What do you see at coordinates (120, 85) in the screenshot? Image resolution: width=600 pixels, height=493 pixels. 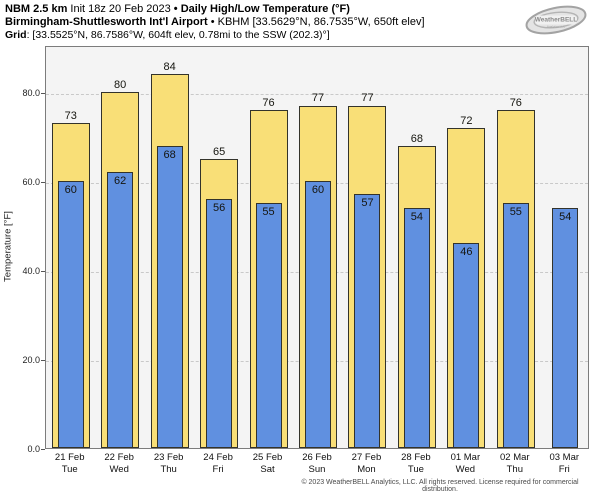 I see `high-value-label: 80` at bounding box center [120, 85].